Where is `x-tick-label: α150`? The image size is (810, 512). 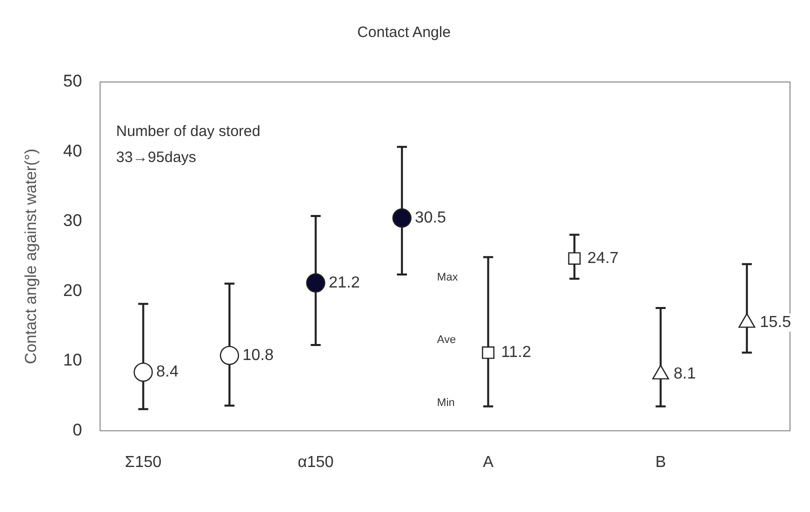 x-tick-label: α150 is located at coordinates (316, 462).